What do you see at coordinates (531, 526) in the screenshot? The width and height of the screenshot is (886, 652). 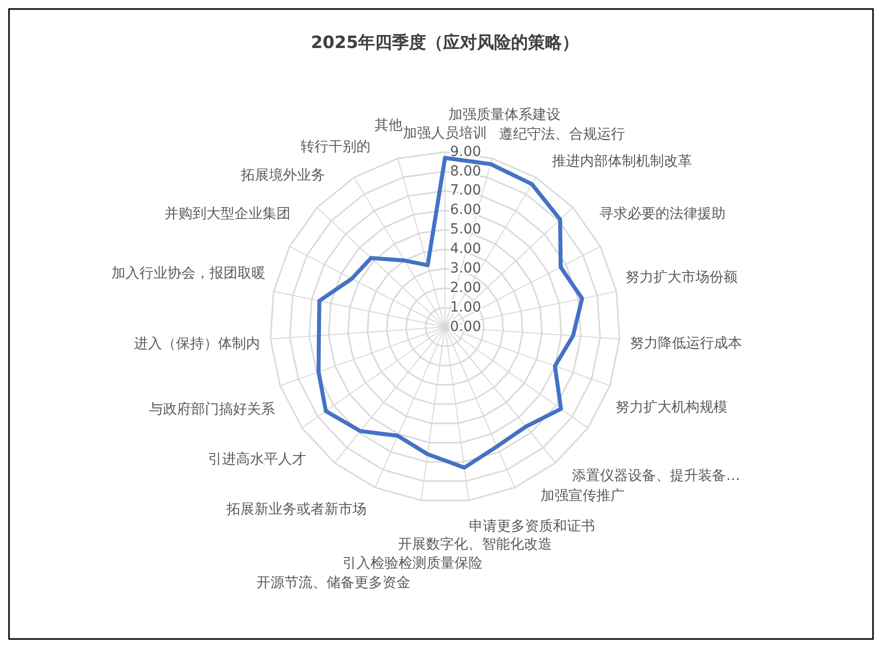 I see `spoke-label: 申请更多资质和证书` at bounding box center [531, 526].